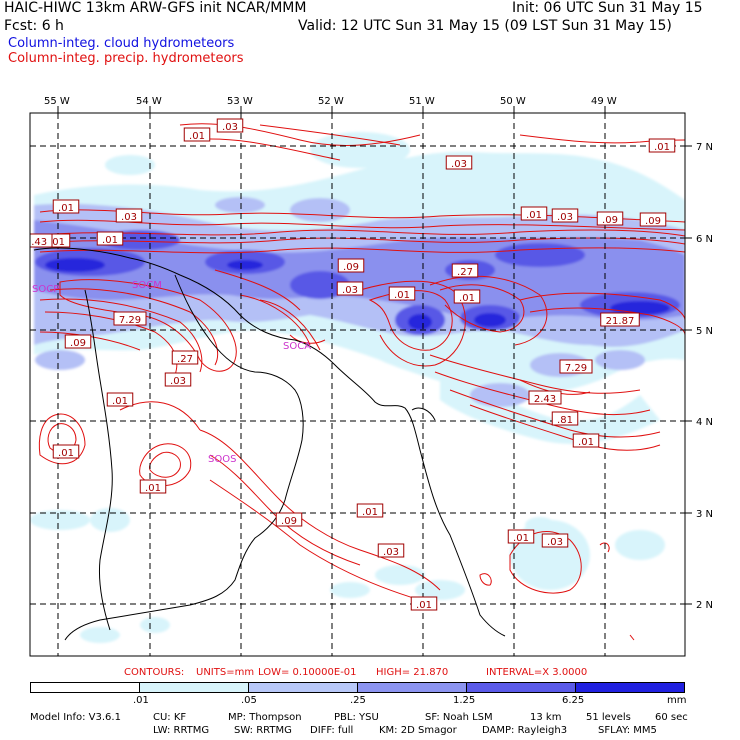  What do you see at coordinates (607, 8) in the screenshot?
I see `init-time: Init: 06 UTC Sun 31 May 15` at bounding box center [607, 8].